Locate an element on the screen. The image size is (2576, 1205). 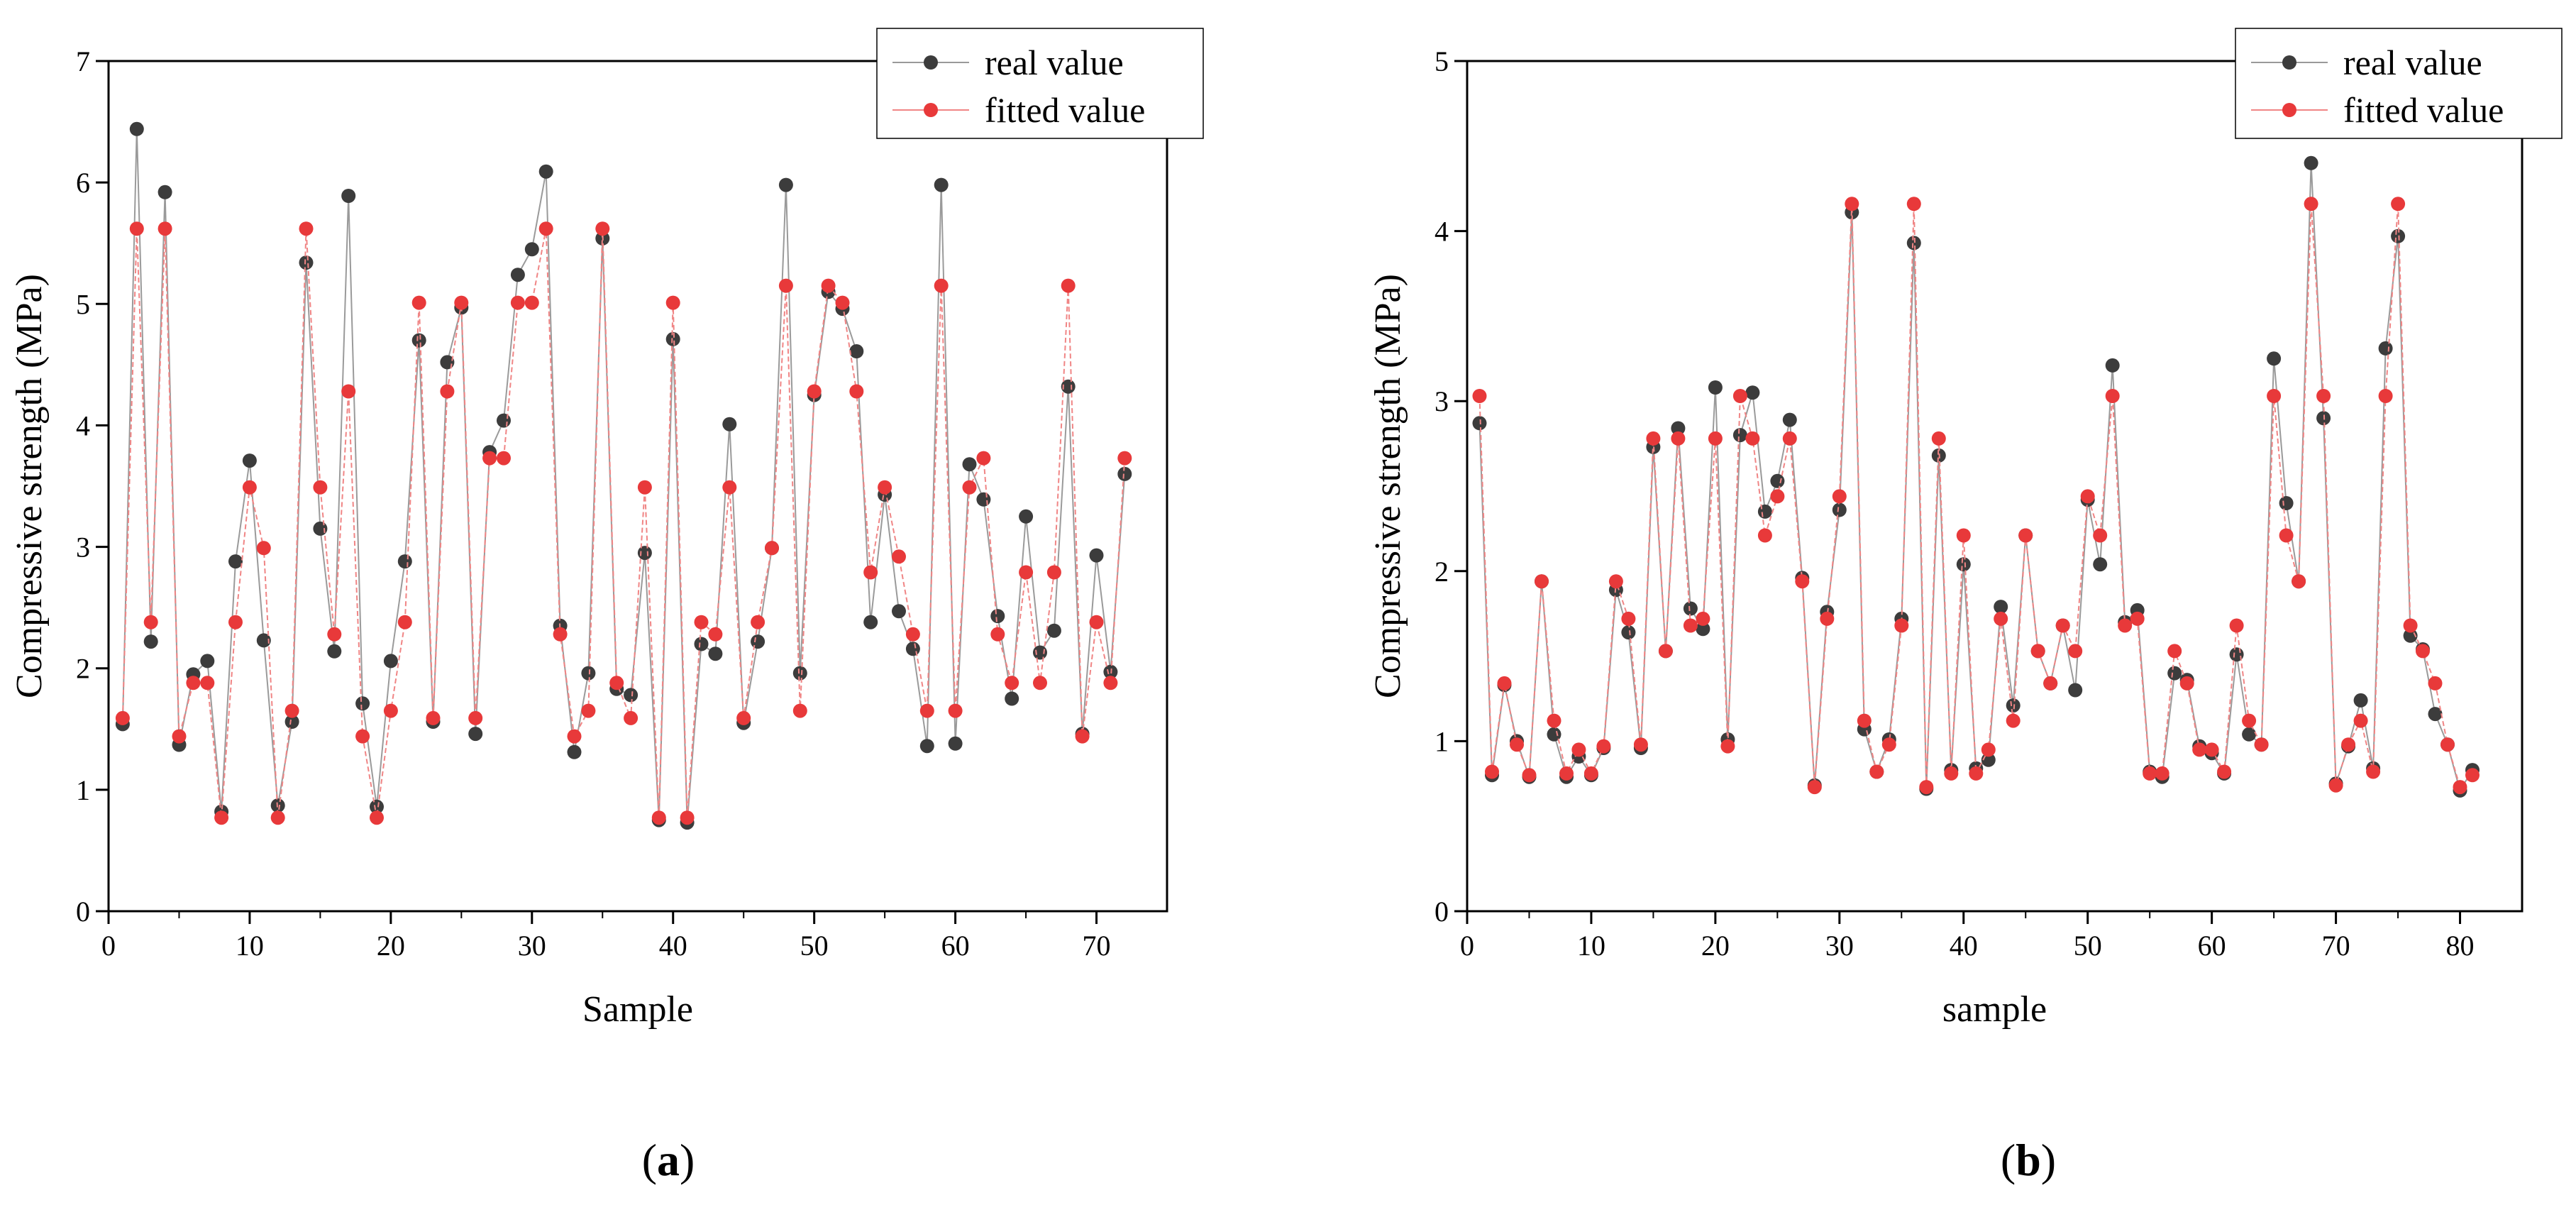
panel-label-b-letter: b is located at coordinates (2028, 1160).